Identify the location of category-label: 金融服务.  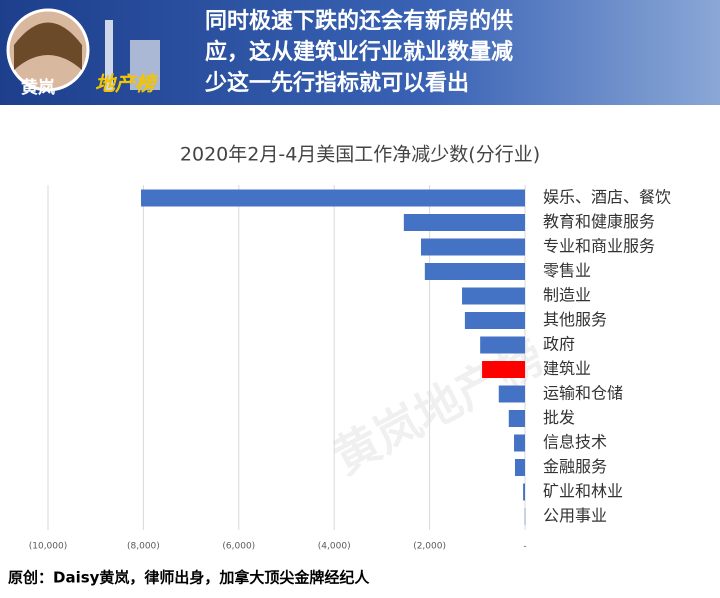
(575, 466).